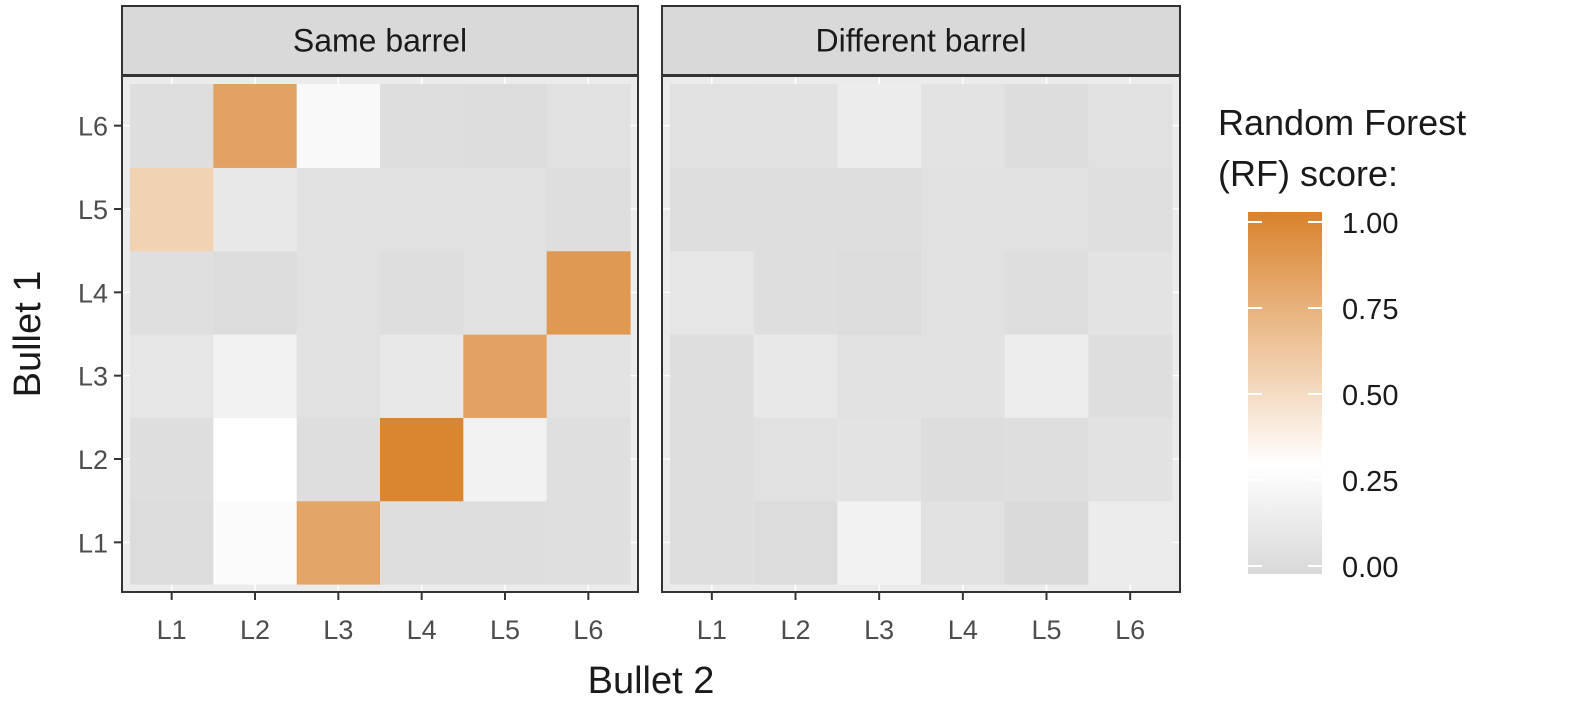  I want to click on heatmap-tile-L3-L3, so click(879, 376).